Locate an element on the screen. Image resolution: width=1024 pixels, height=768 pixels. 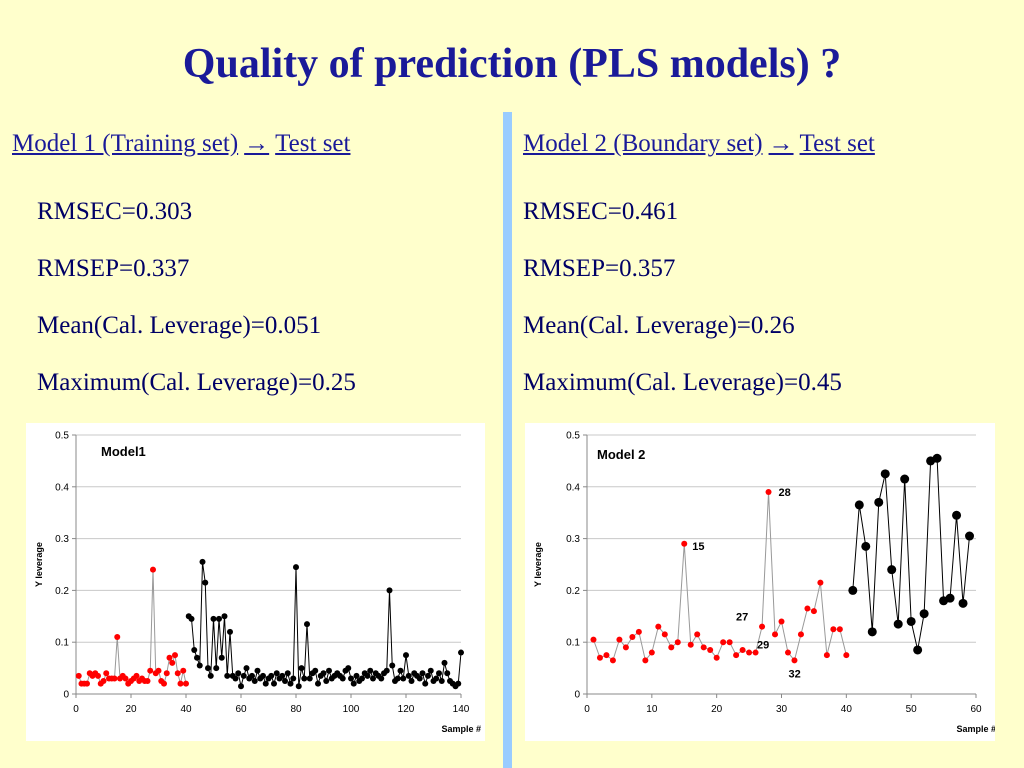
point-label: 32 is located at coordinates (794, 674).